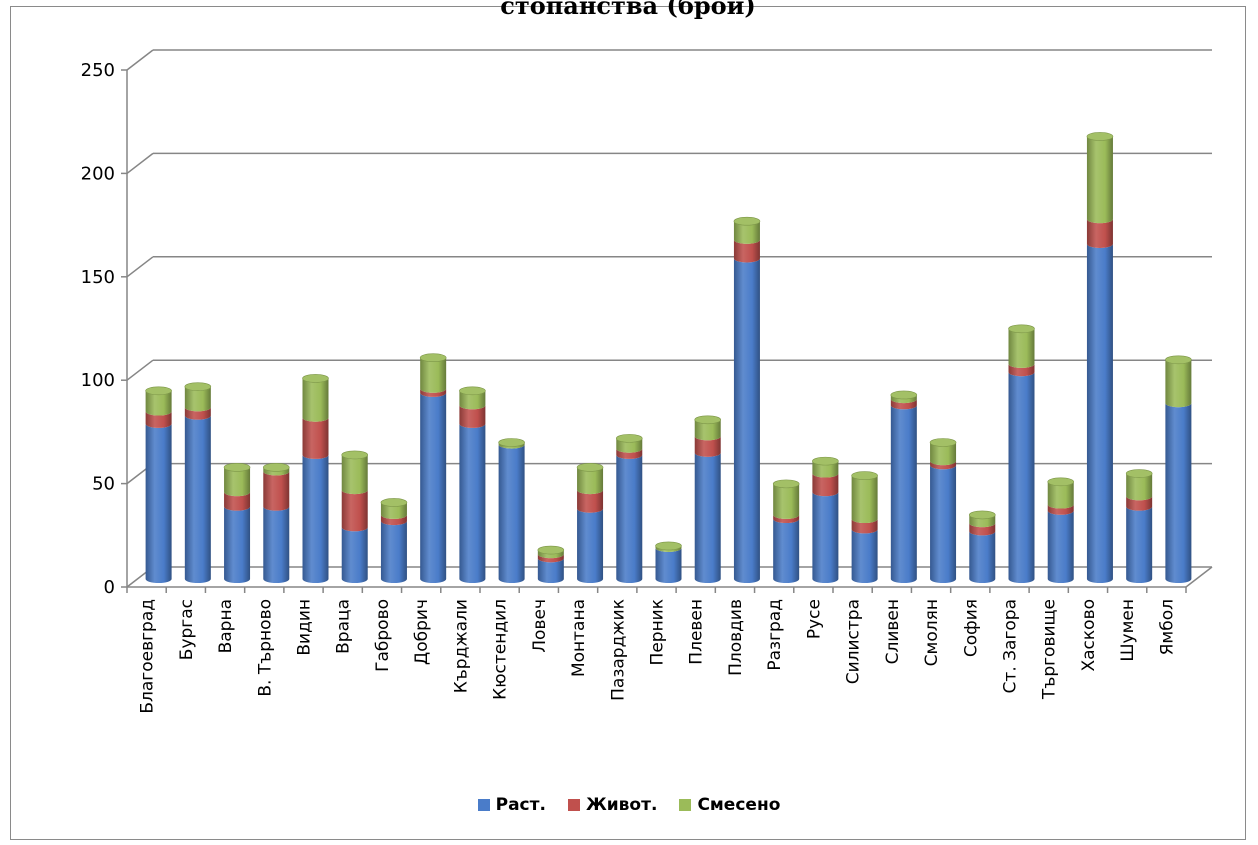 The height and width of the screenshot is (845, 1258). I want to click on bar-cap-Благоевград, so click(158, 391).